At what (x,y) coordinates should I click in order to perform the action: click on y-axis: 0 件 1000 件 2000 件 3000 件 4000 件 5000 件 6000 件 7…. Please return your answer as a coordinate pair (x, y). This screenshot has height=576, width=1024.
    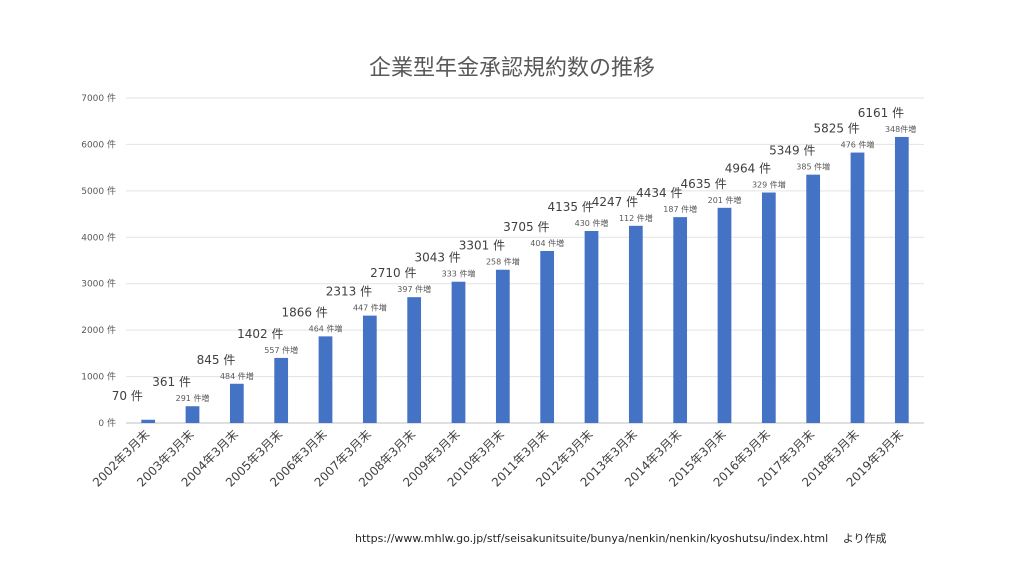
    Looking at the image, I should click on (98, 260).